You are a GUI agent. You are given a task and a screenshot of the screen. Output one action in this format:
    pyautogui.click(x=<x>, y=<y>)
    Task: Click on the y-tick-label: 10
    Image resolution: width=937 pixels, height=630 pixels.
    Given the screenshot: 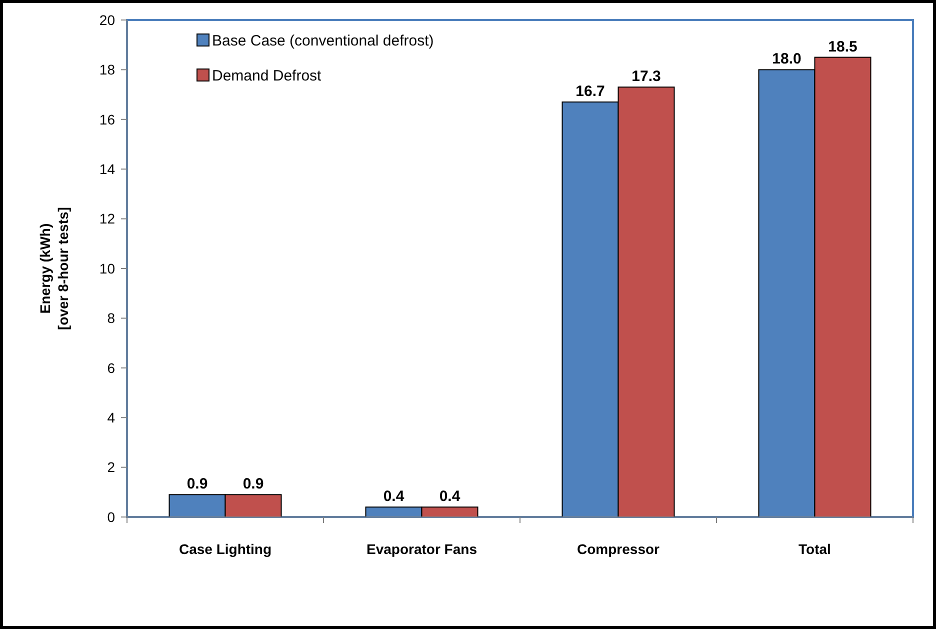 What is the action you would take?
    pyautogui.click(x=107, y=268)
    